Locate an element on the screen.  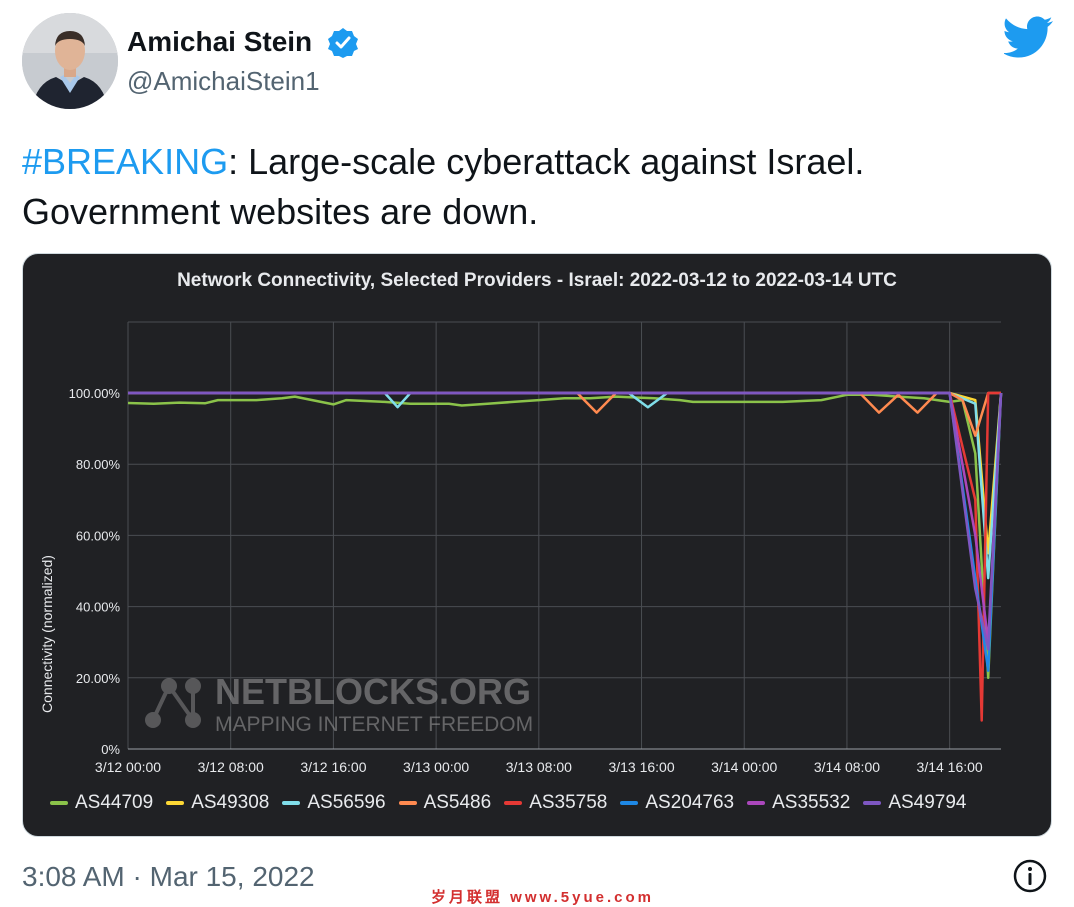
y-tick-label: 20.00% is located at coordinates (98, 678).